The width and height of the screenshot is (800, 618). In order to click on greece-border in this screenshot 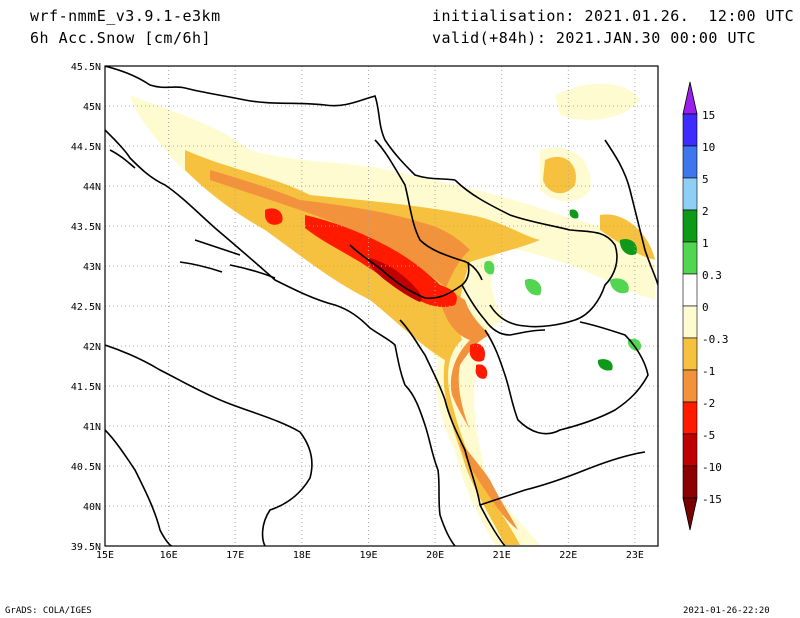, I will do `click(562, 478)`.